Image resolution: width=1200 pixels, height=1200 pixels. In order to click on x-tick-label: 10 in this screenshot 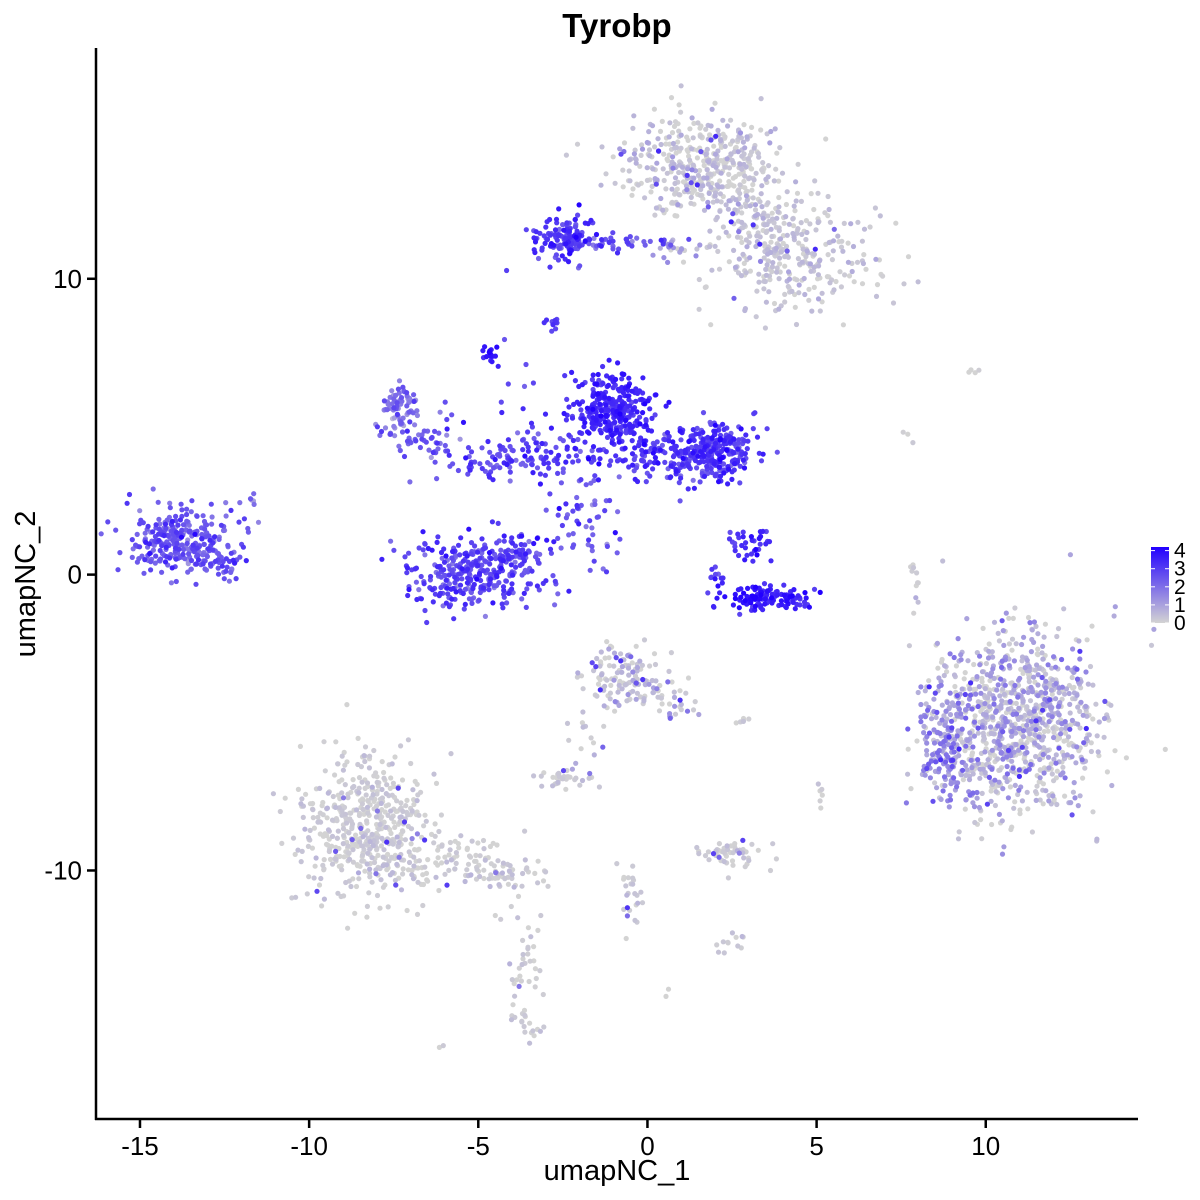, I will do `click(985, 1146)`.